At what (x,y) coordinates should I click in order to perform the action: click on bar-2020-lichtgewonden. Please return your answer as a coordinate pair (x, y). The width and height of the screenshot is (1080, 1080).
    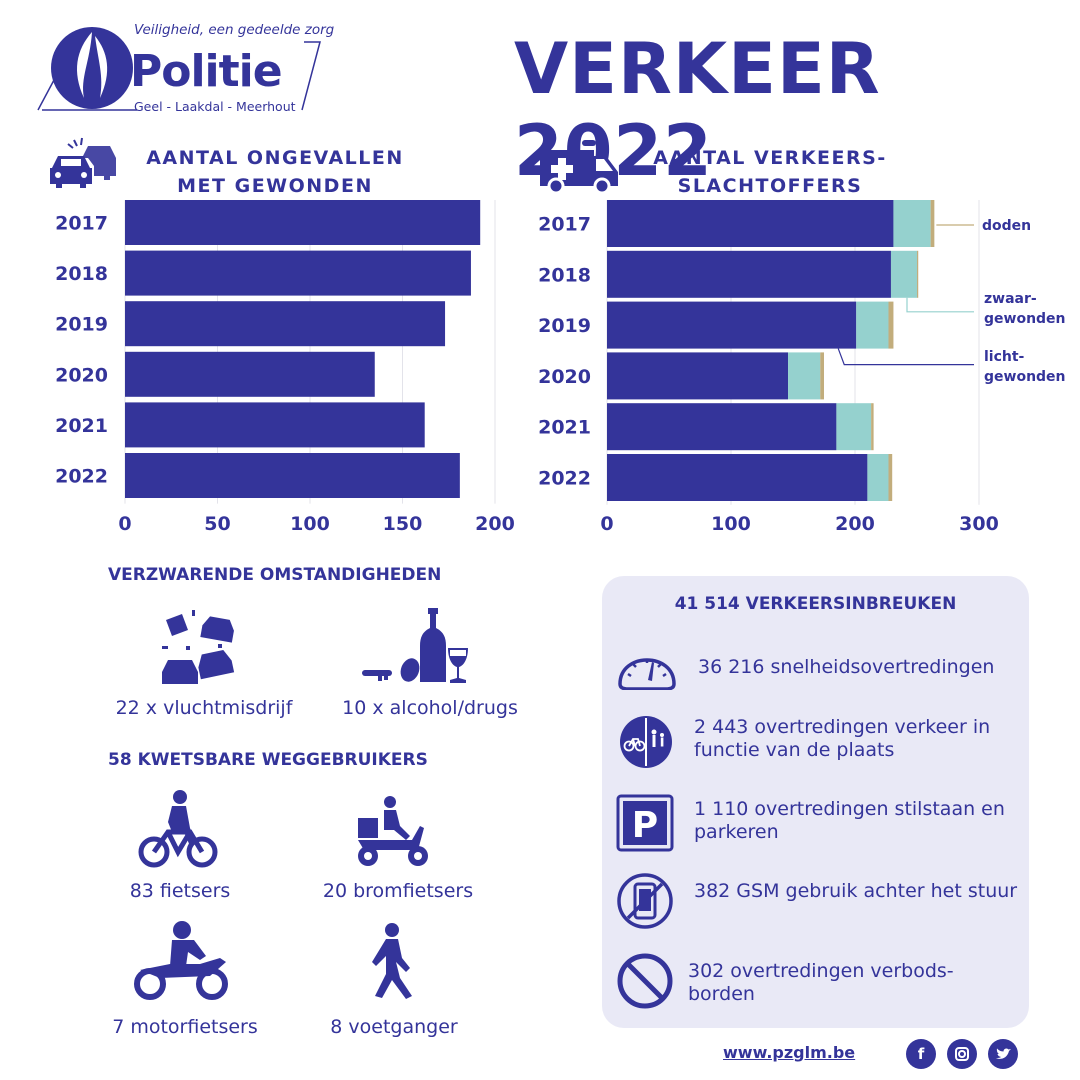
    Looking at the image, I should click on (698, 376).